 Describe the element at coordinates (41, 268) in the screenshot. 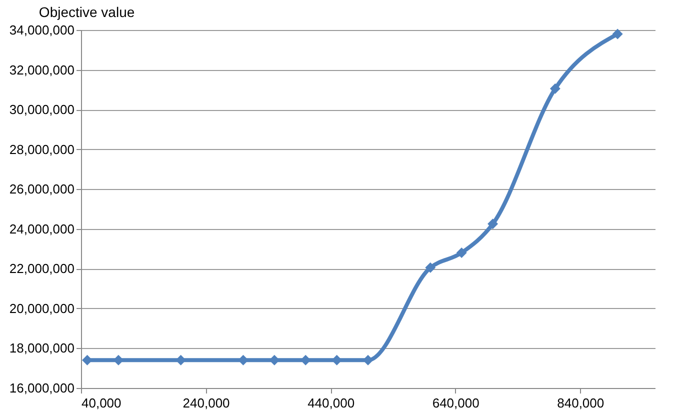

I see `y-tick-label: 22,000,000` at that location.